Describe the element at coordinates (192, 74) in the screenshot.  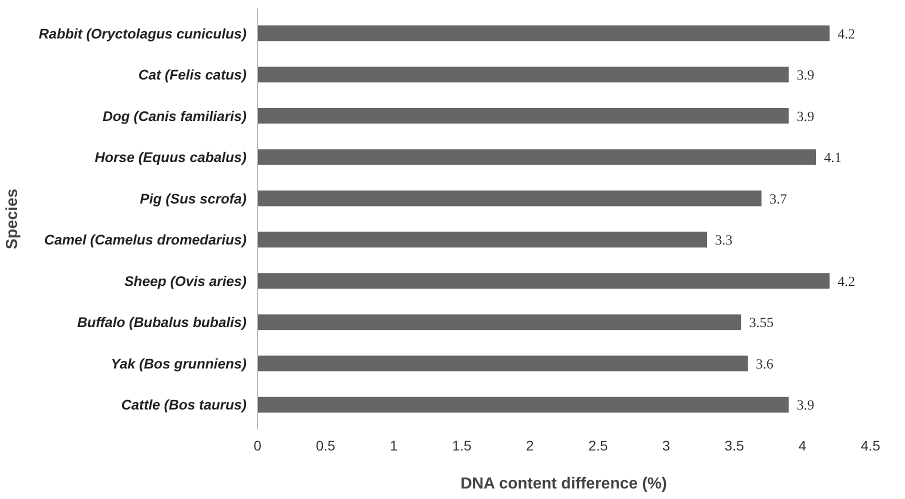
I see `y-tick-label: Cat (Felis catus)` at that location.